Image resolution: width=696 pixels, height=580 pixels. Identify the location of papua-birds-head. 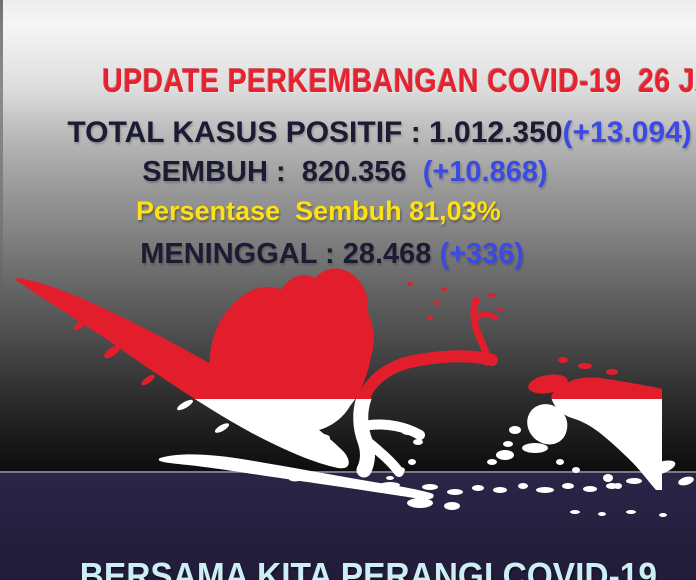
(547, 424).